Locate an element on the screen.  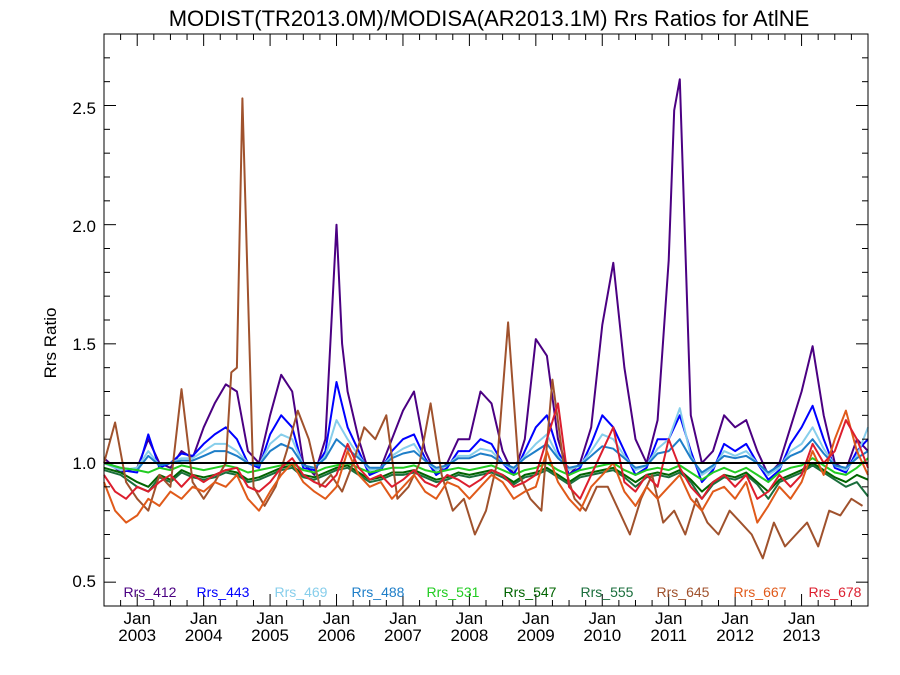
legend-item-rrs-531: Rrs_531 is located at coordinates (453, 592).